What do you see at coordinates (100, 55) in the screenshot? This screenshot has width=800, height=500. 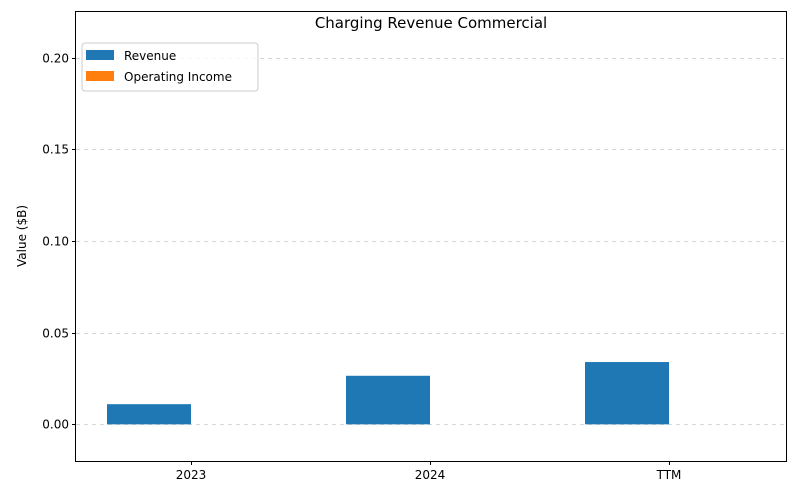 I see `legend-swatch-revenue` at bounding box center [100, 55].